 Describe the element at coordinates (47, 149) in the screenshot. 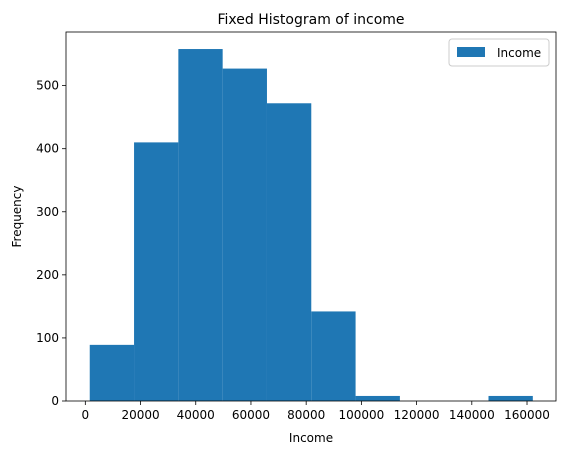

I see `y-tick-label: 400` at that location.